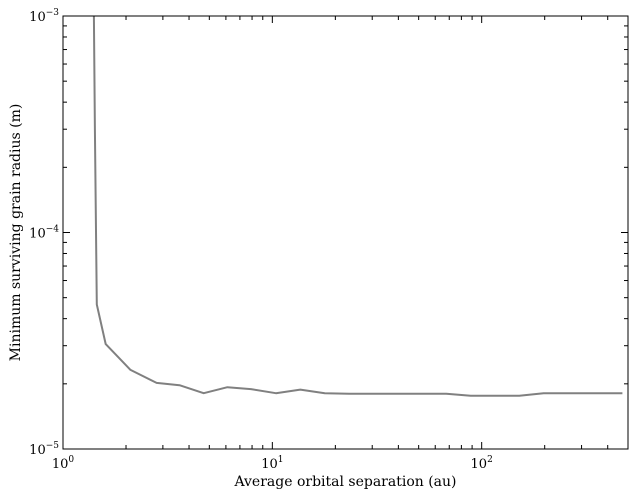 This screenshot has width=630, height=491. I want to click on y-tick-label: 10⁻⁴, so click(44, 233).